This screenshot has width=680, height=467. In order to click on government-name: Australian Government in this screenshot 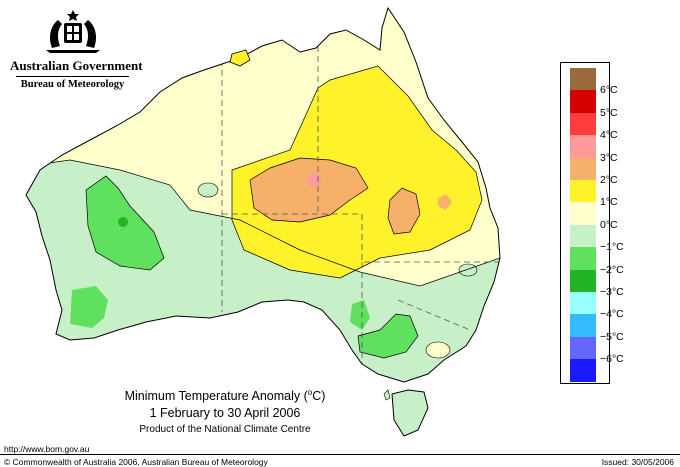, I will do `click(76, 65)`.